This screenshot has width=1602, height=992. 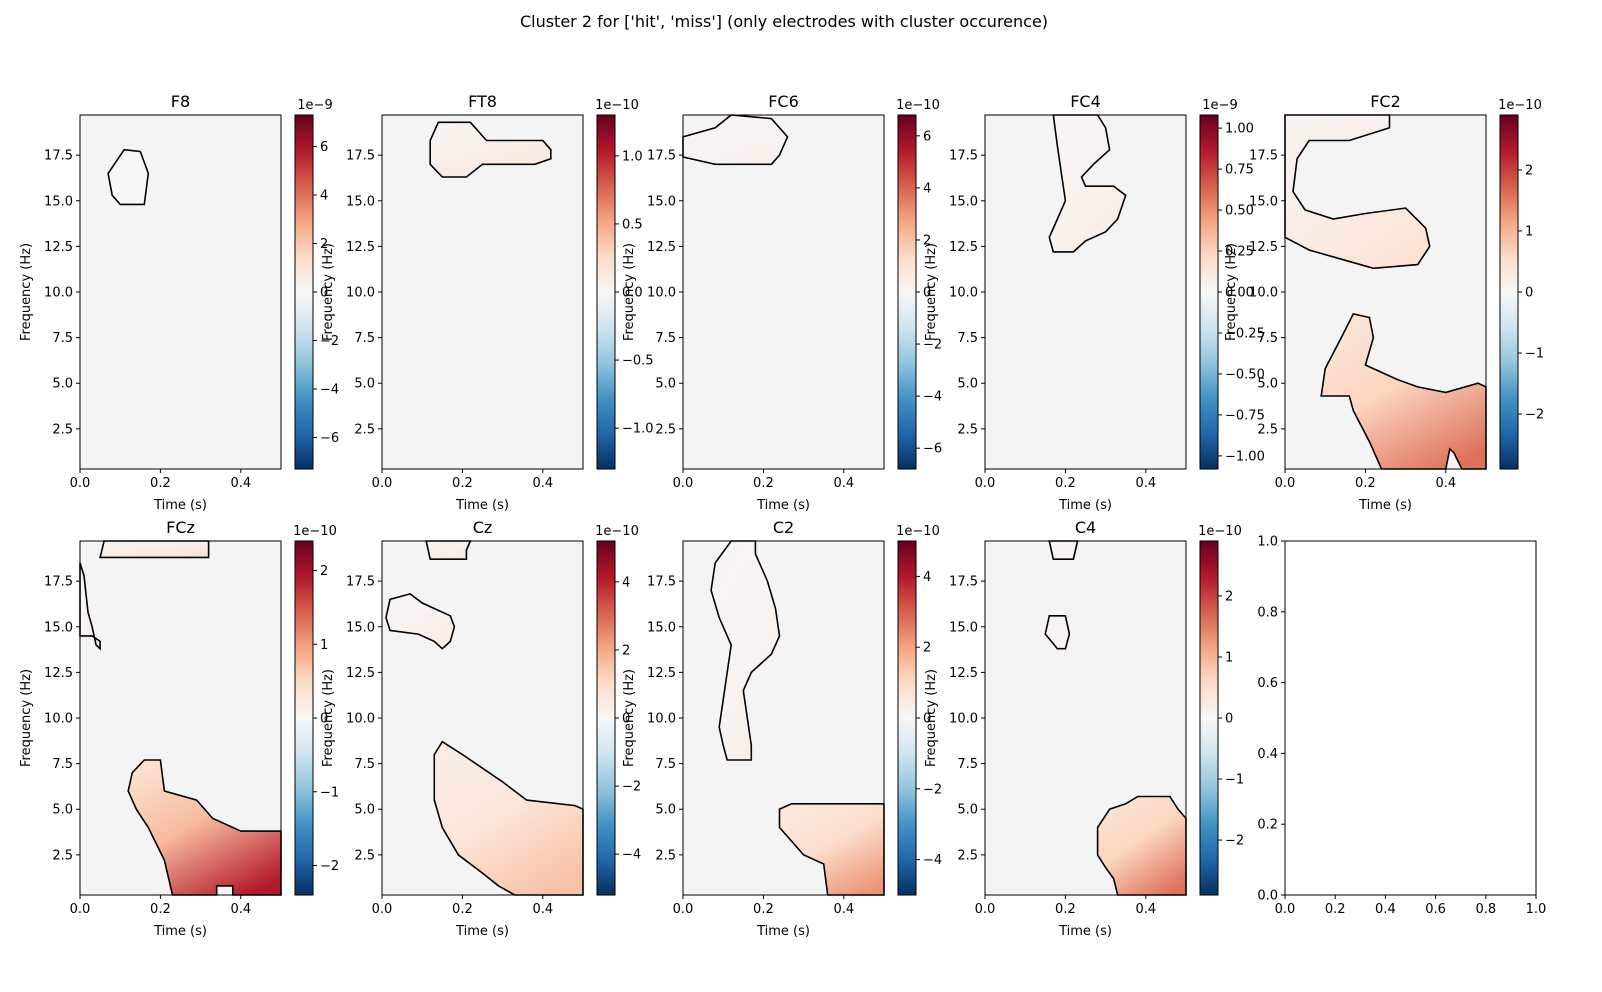 What do you see at coordinates (638, 361) in the screenshot?
I see `colorbar-tick-label: −0.5` at bounding box center [638, 361].